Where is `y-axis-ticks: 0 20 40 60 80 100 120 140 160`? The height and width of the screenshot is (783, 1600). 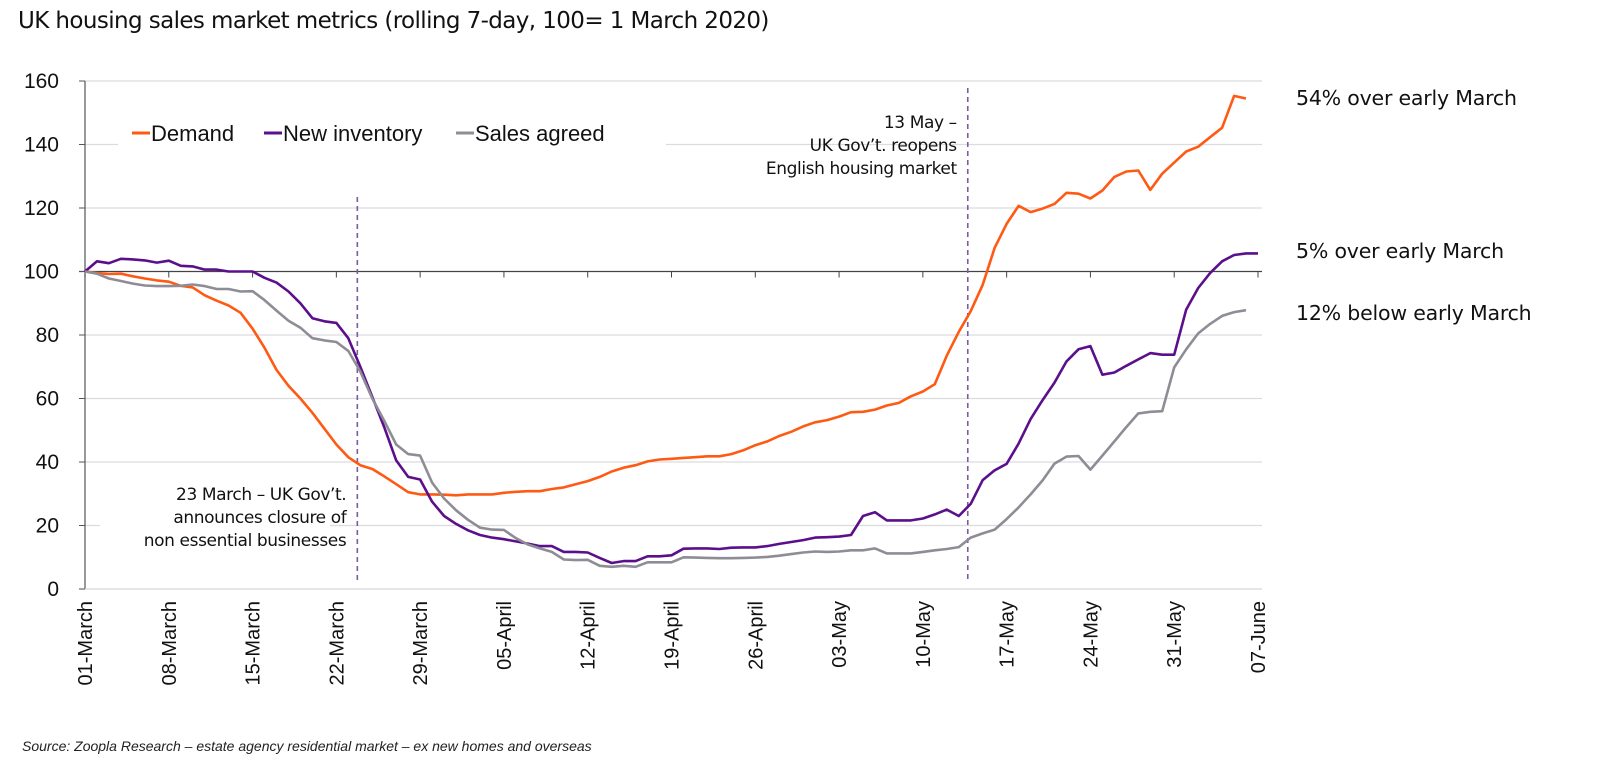
y-axis-ticks: 0 20 40 60 80 100 120 140 160 is located at coordinates (54, 335).